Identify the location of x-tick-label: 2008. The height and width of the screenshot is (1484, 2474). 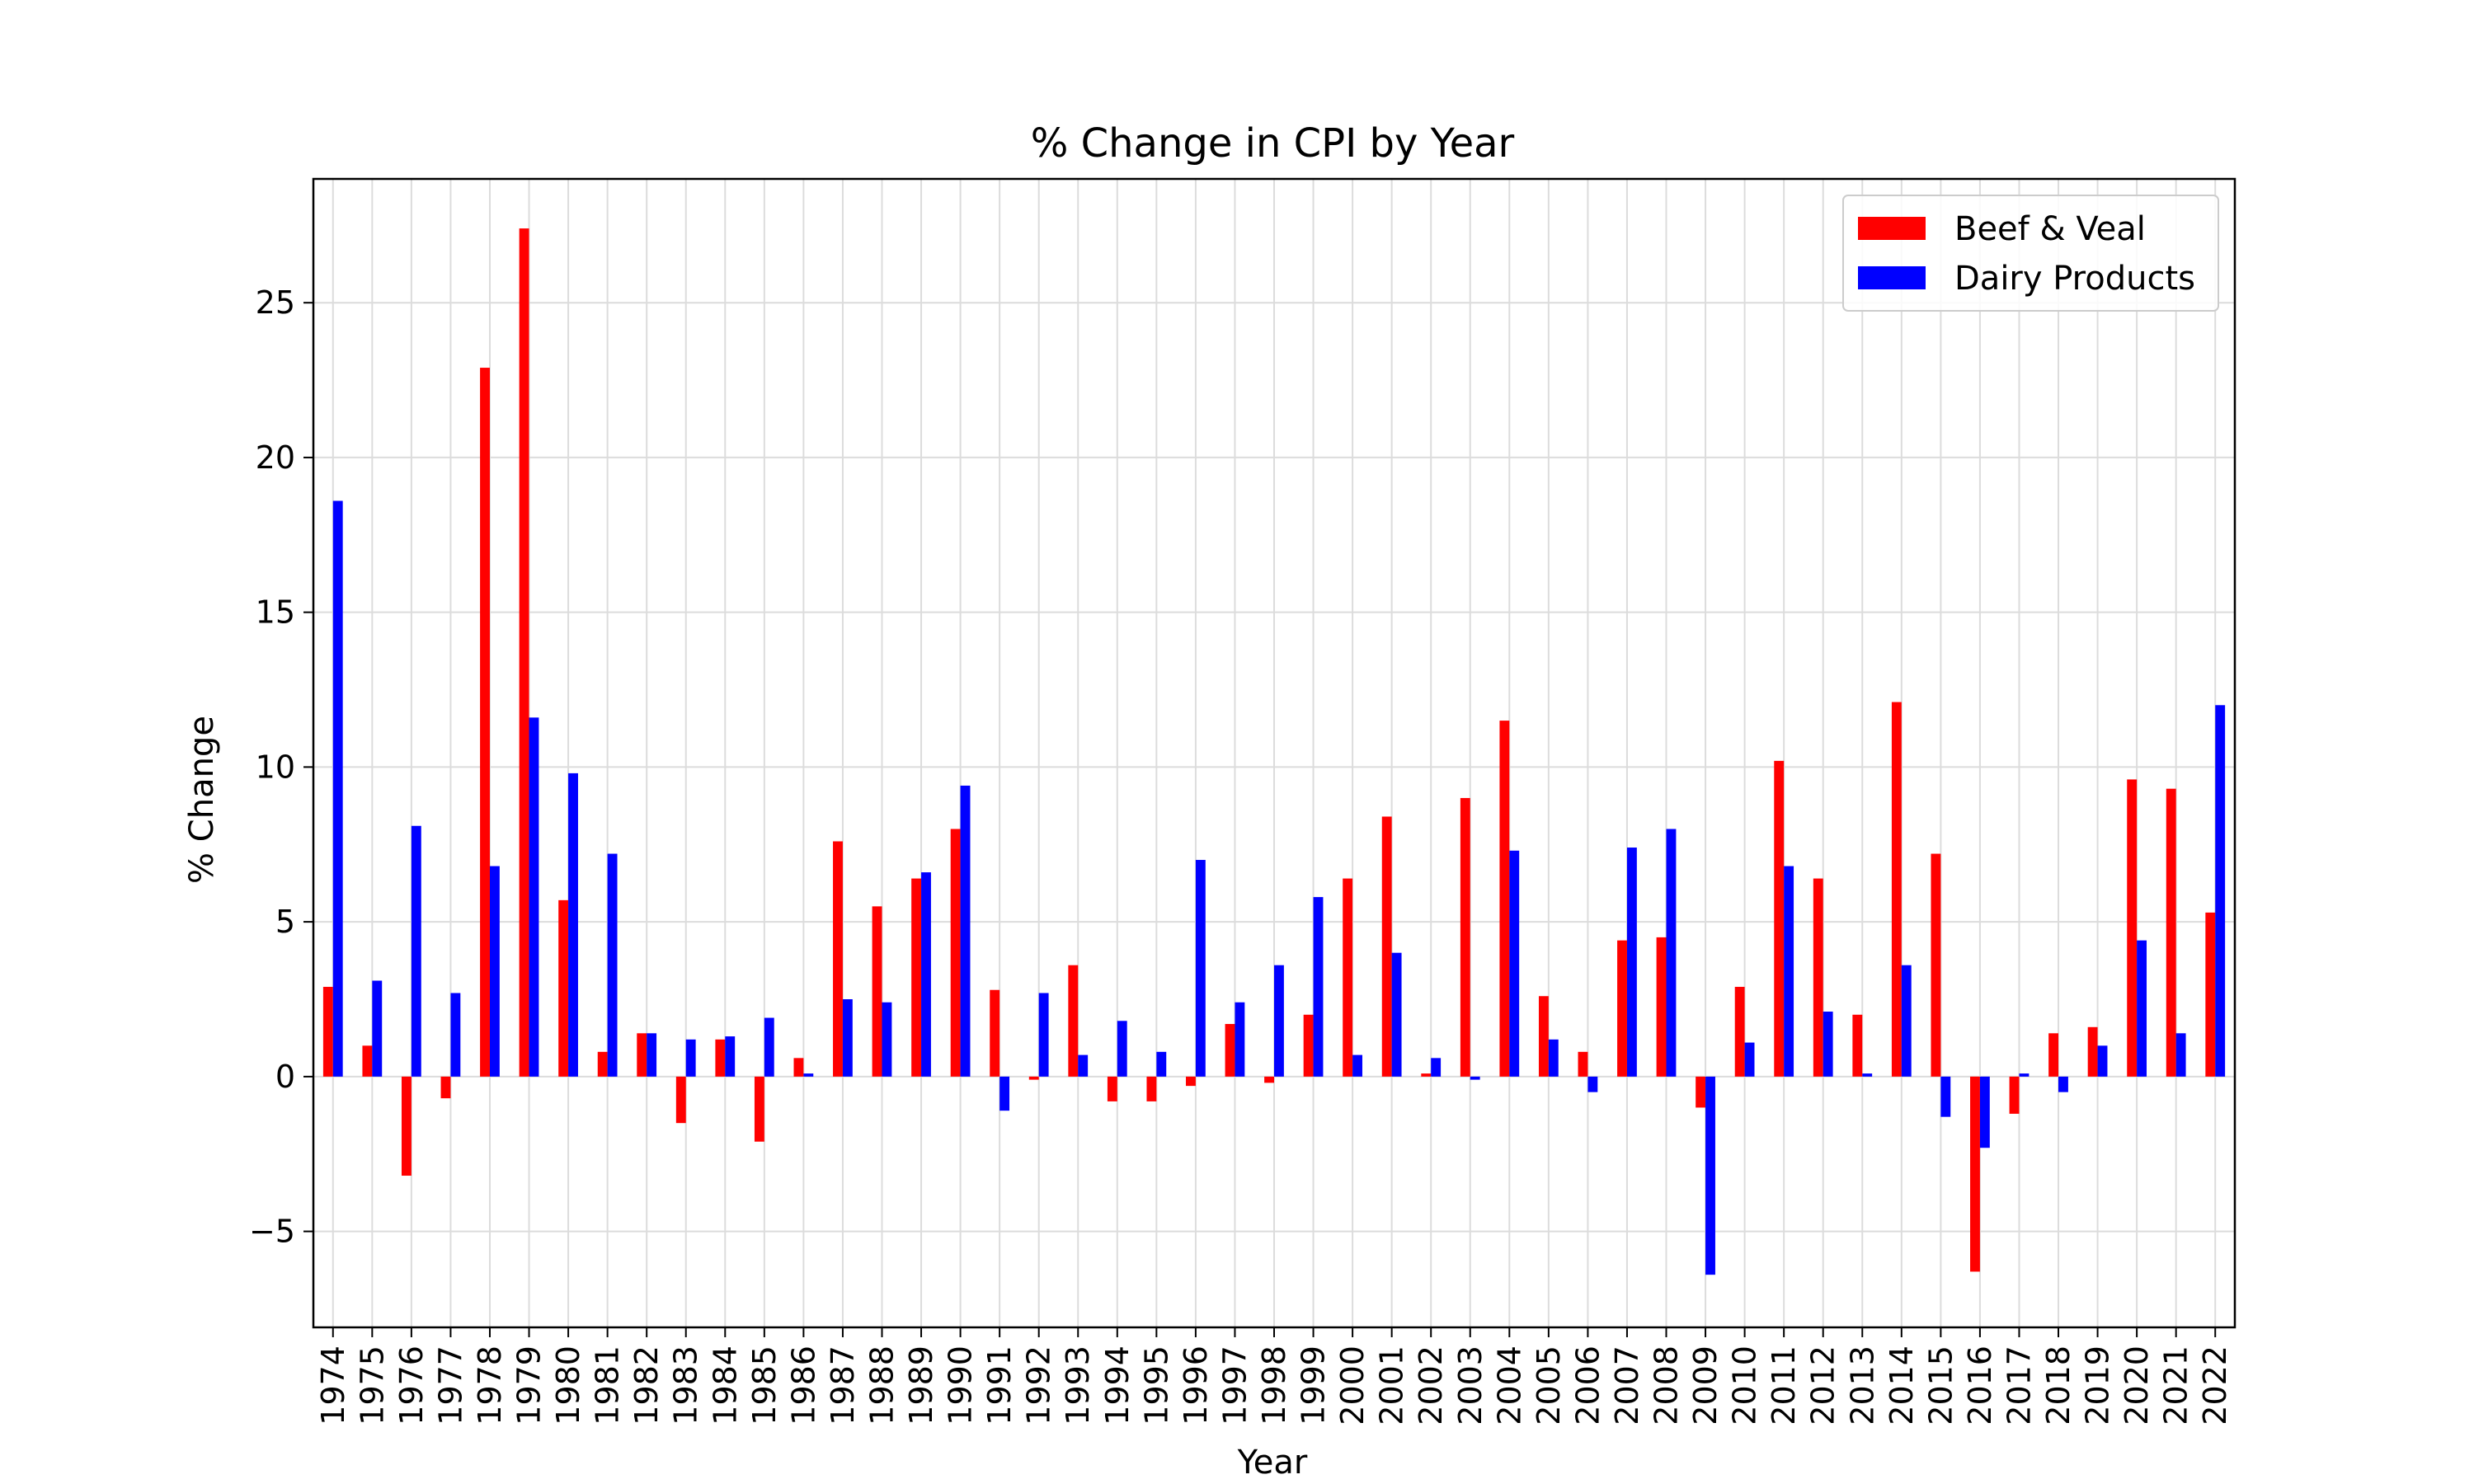
(1667, 1385).